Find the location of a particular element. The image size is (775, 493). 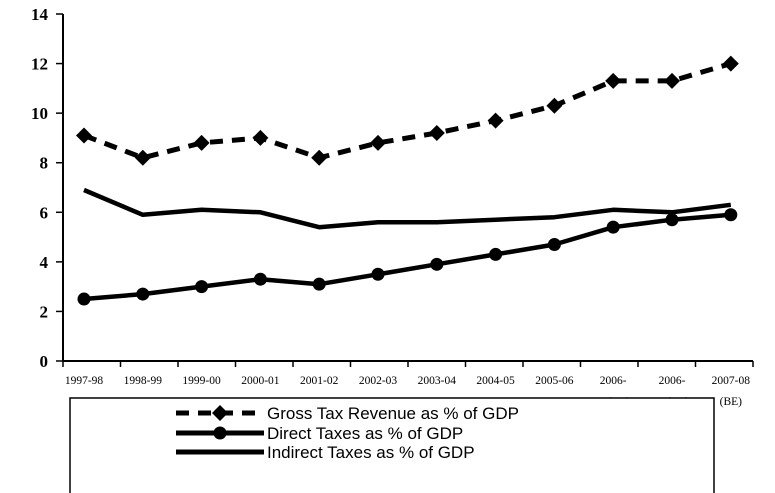

series-line is located at coordinates (407, 208).